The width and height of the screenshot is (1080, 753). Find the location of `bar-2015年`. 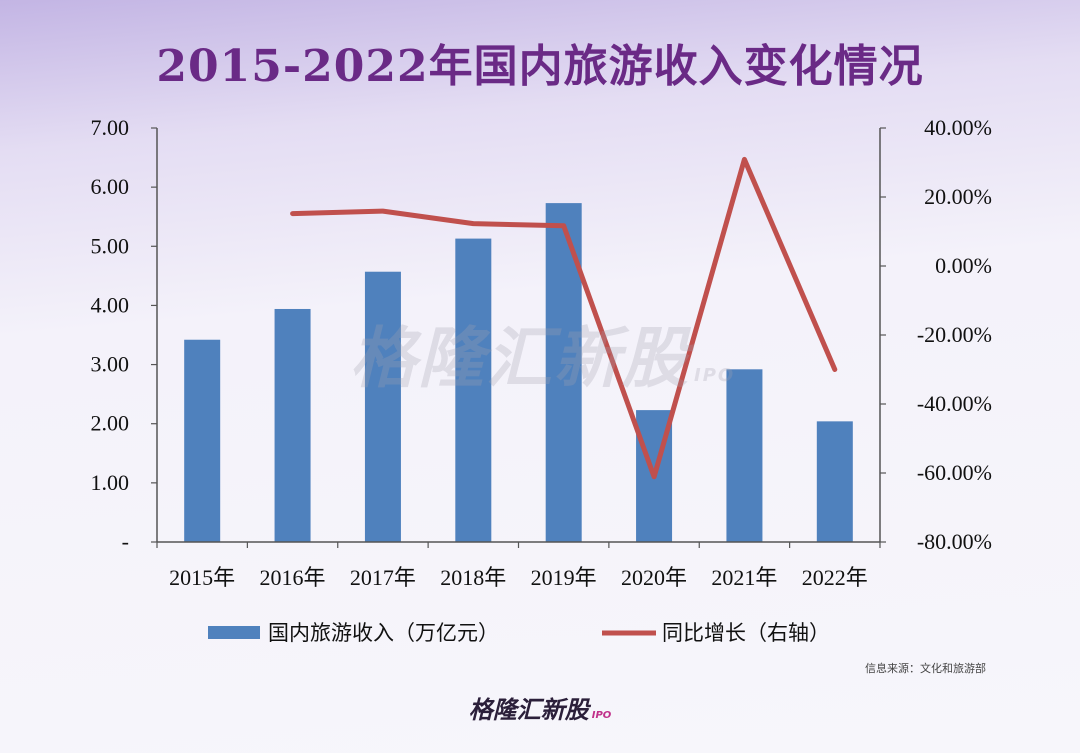

bar-2015年 is located at coordinates (202, 440).